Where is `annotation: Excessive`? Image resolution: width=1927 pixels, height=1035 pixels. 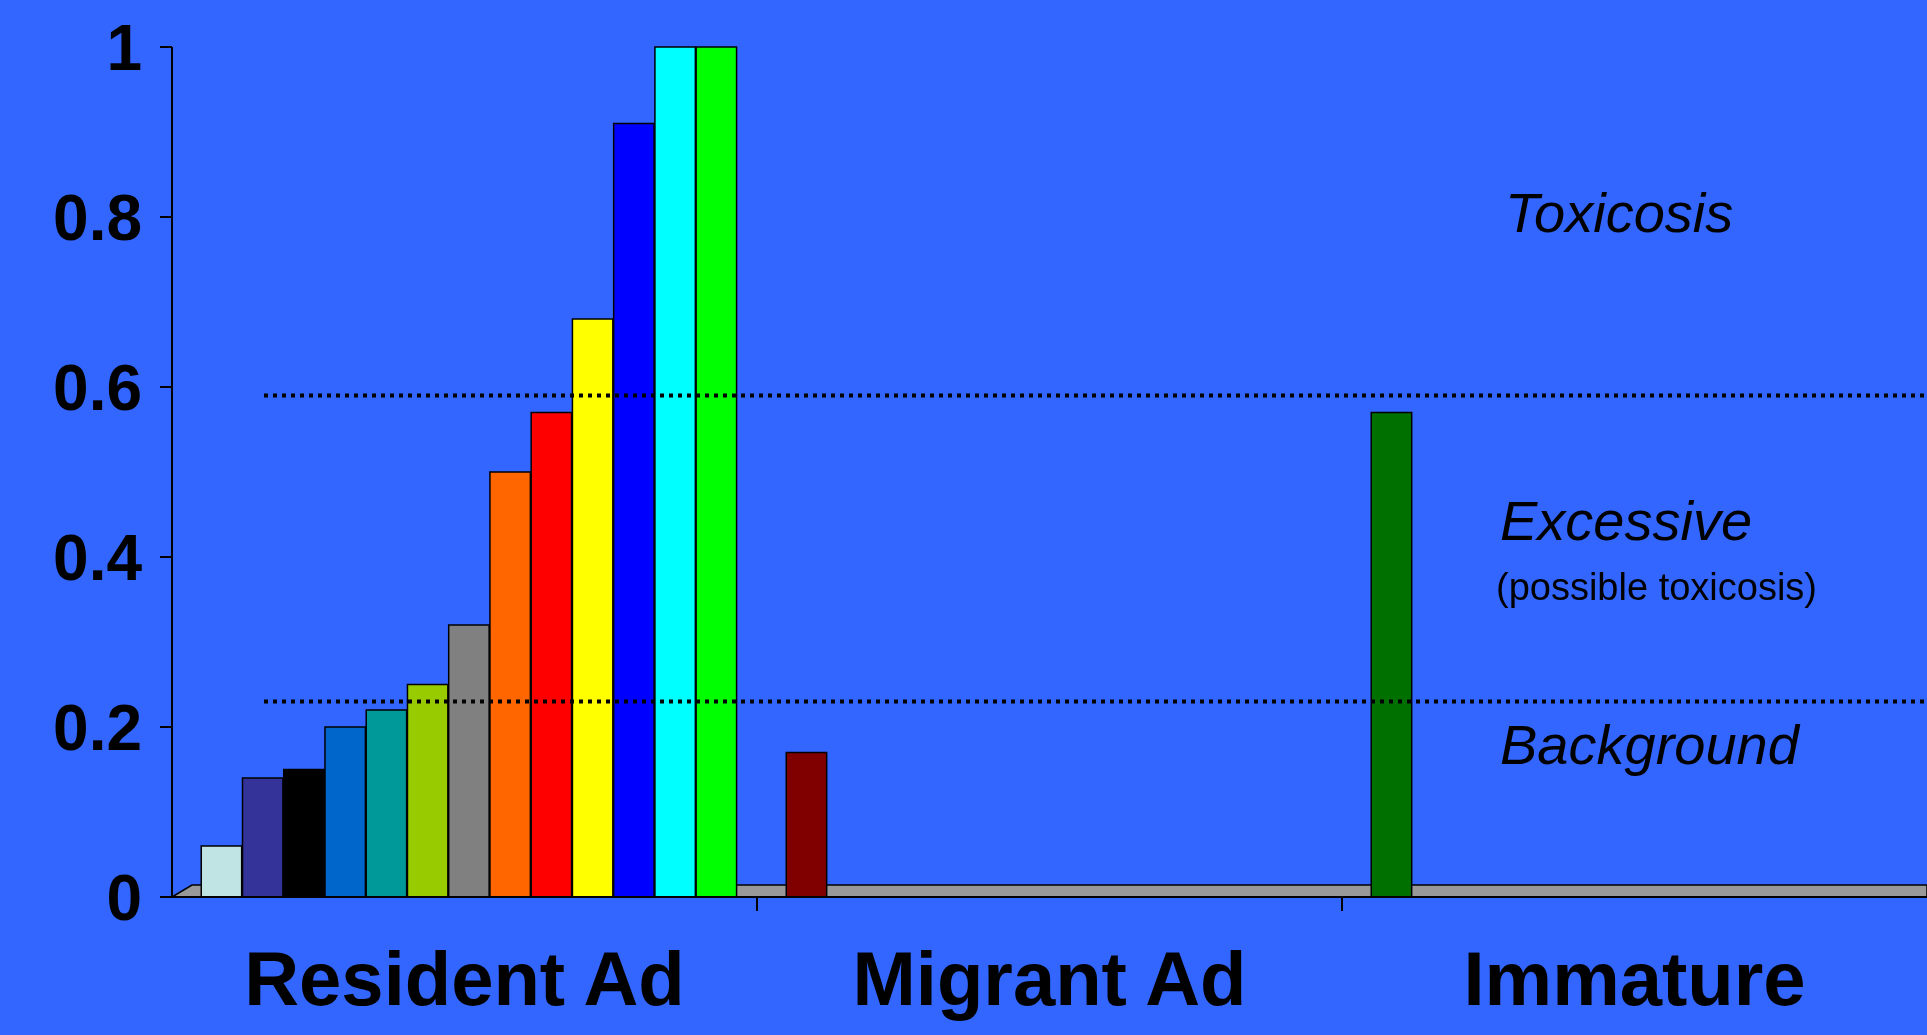
annotation: Excessive is located at coordinates (1626, 520).